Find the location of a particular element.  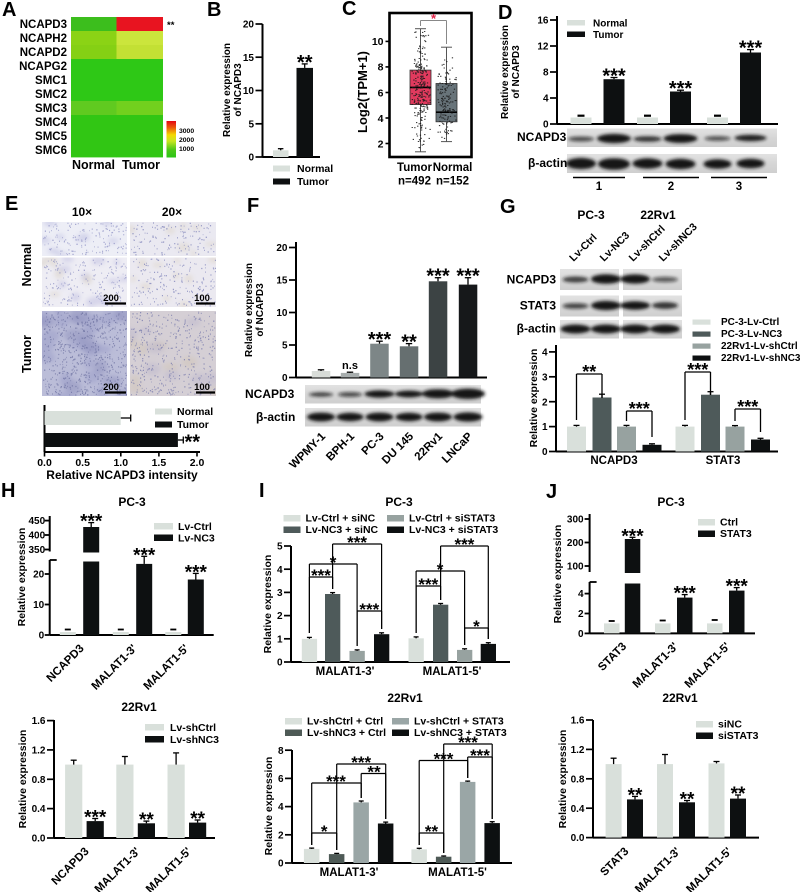

svg-text: 2000 is located at coordinates (186, 140).